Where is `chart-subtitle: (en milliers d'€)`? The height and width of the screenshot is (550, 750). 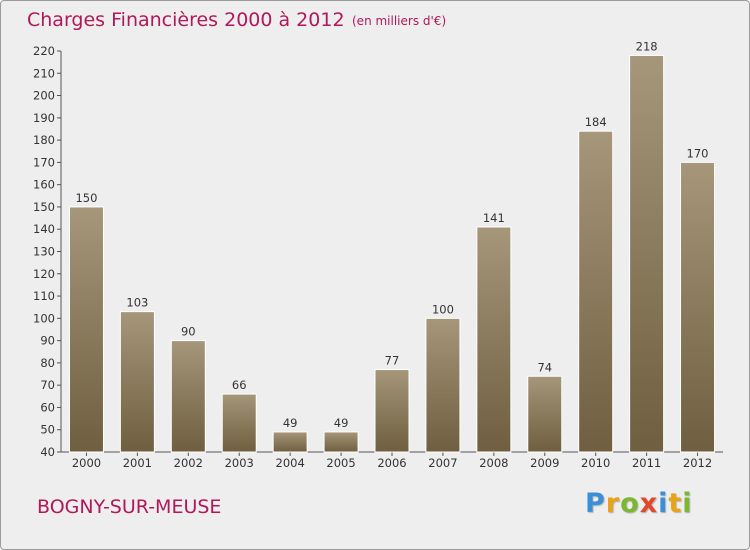 chart-subtitle: (en milliers d'€) is located at coordinates (399, 21).